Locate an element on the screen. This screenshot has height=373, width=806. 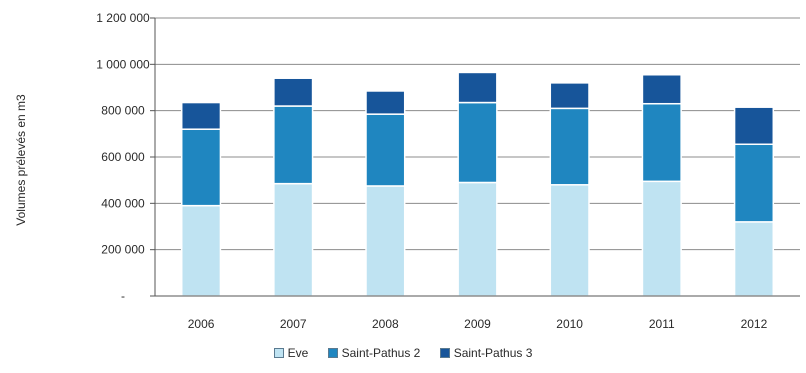
bar-segment-eve-2012 is located at coordinates (754, 259).